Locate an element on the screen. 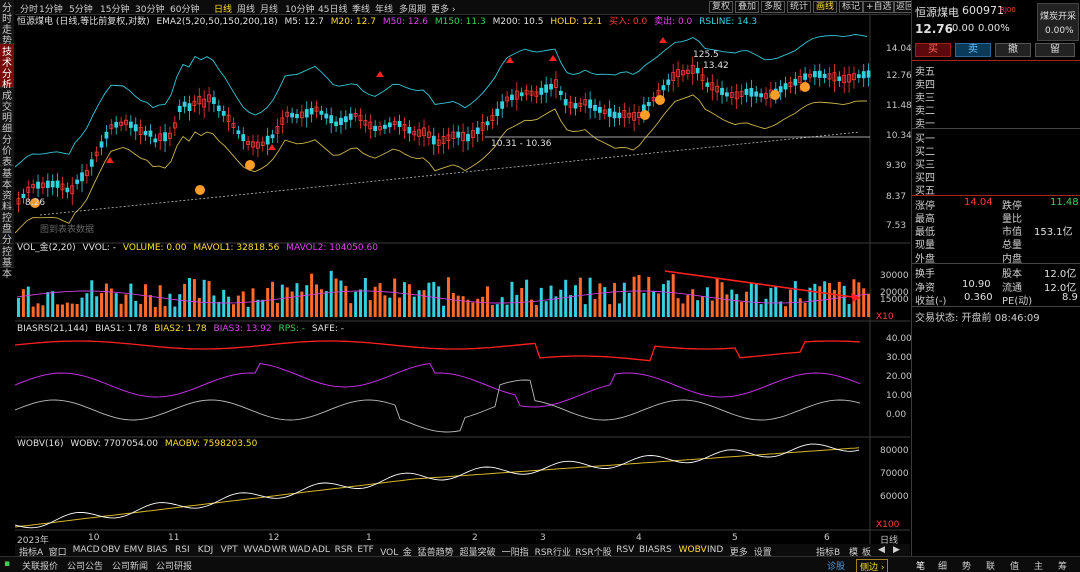  indicator-tab: IND is located at coordinates (715, 550).